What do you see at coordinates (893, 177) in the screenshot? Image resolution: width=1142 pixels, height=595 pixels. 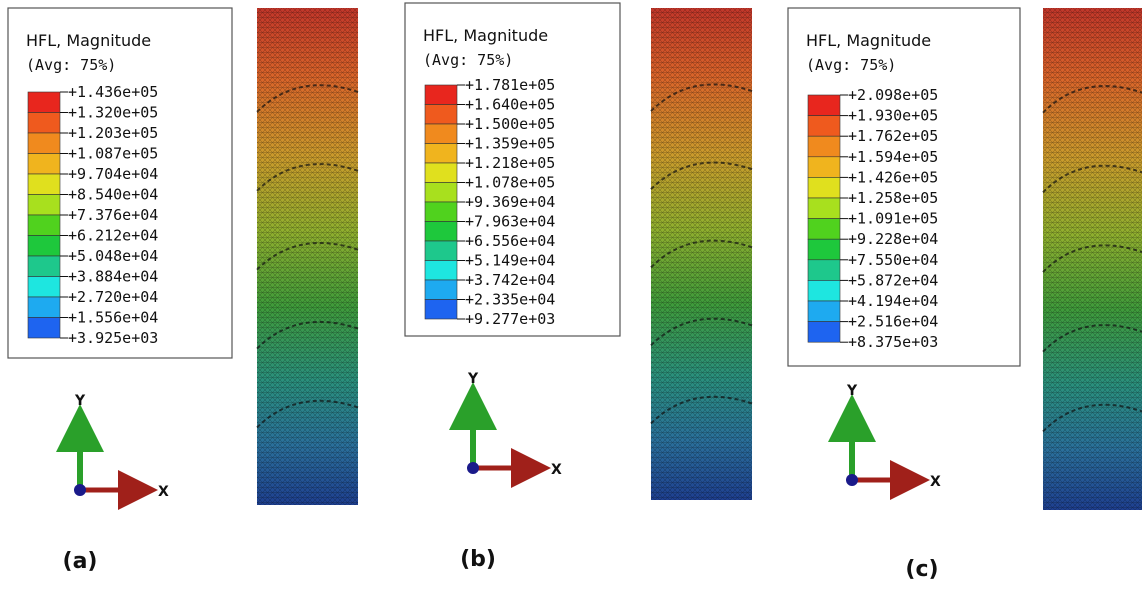 I see `legend-level: +1.426e+05` at bounding box center [893, 177].